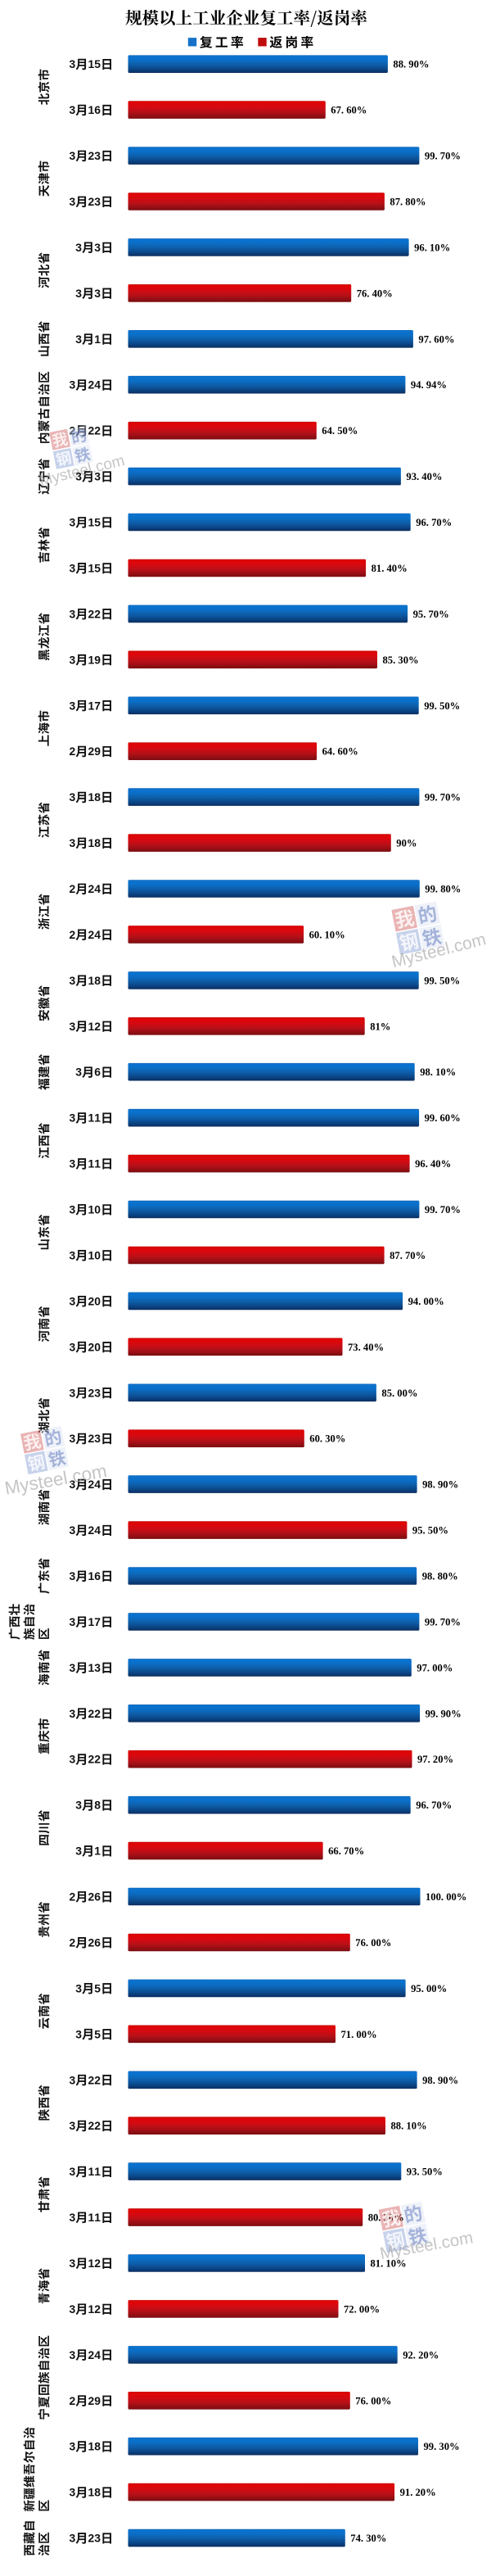  What do you see at coordinates (424, 476) in the screenshot?
I see `svg-text: 93. 40%` at bounding box center [424, 476].